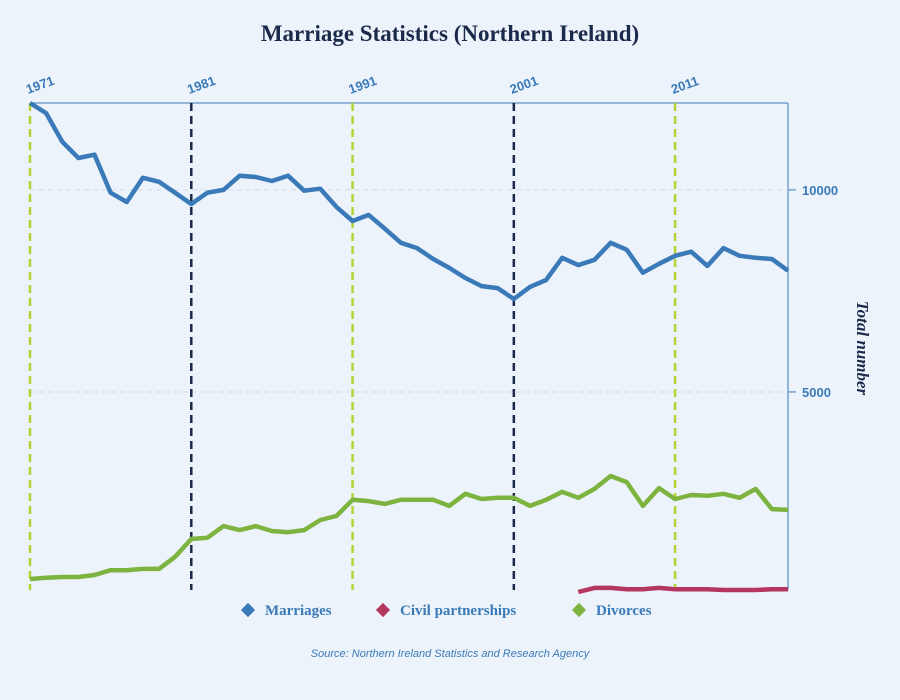 The image size is (900, 700). Describe the element at coordinates (862, 348) in the screenshot. I see `y-axis-title: Total number` at that location.